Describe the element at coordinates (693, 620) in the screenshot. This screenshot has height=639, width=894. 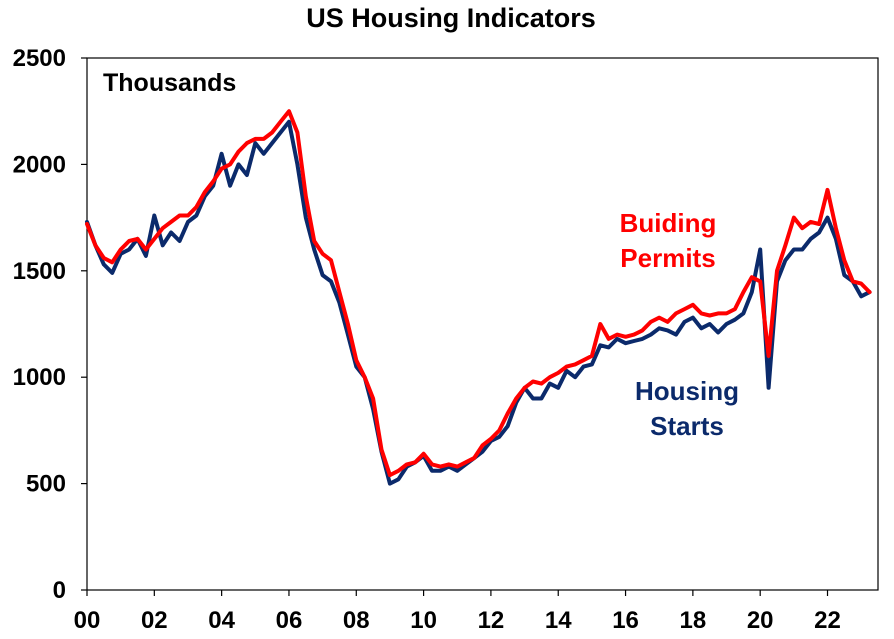
I see `x-tick-label: 18` at that location.